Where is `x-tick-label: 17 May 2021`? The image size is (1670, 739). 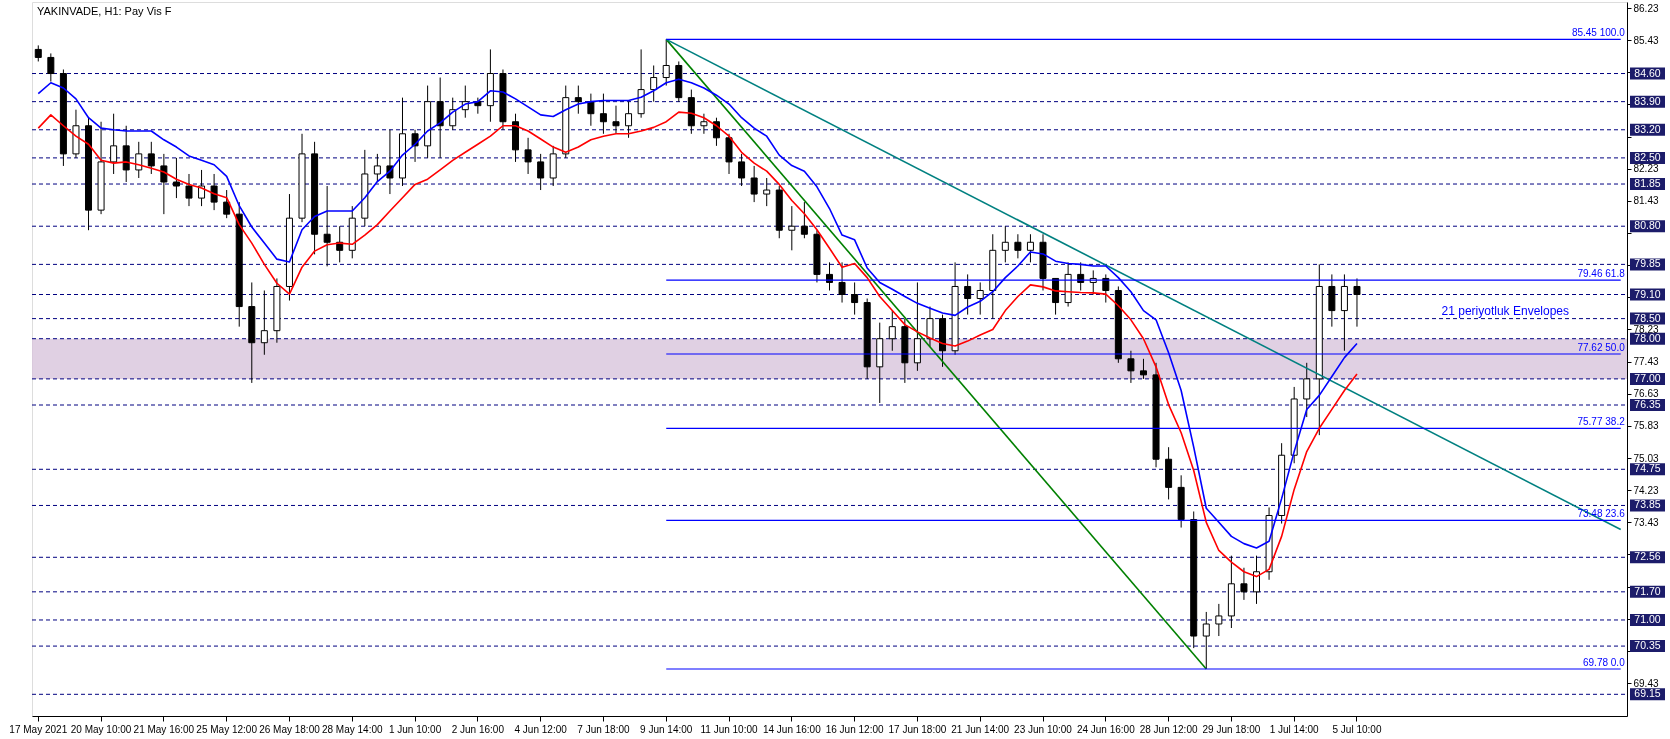
x-tick-label: 17 May 2021 is located at coordinates (38, 729).